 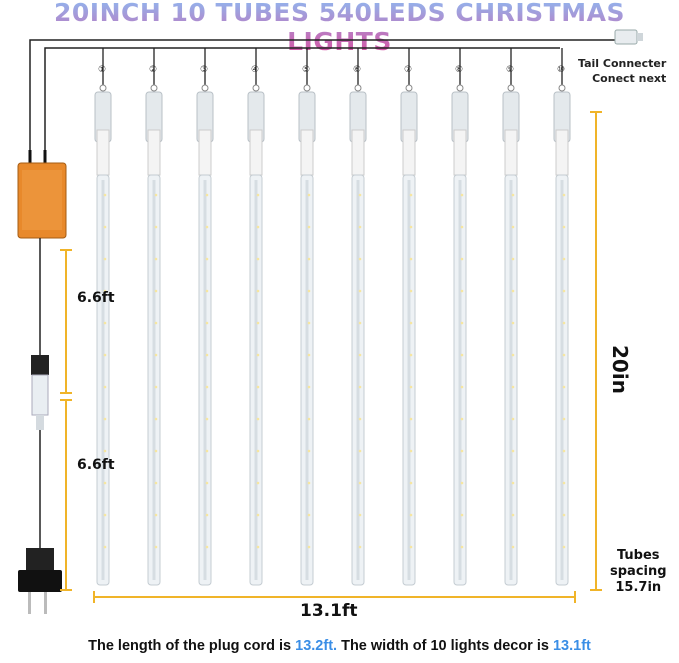 What do you see at coordinates (306, 70) in the screenshot?
I see `tube-number: ⑤` at bounding box center [306, 70].